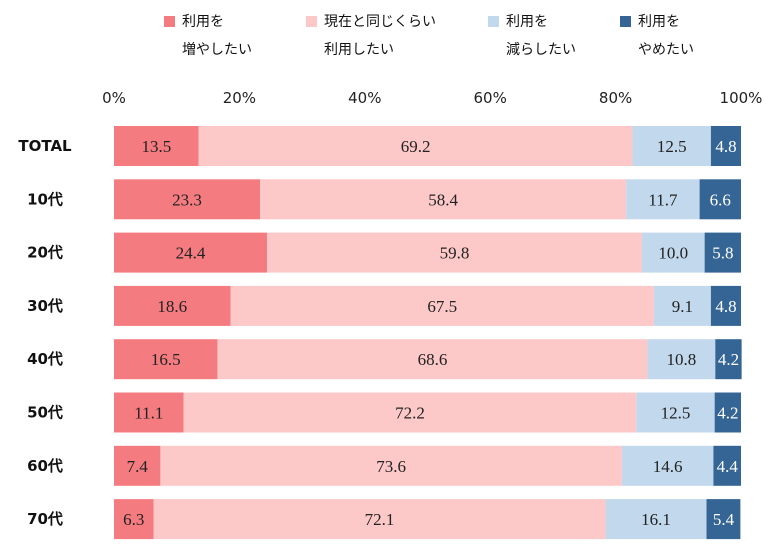 This screenshot has height=547, width=784. Describe the element at coordinates (45, 253) in the screenshot. I see `category-label: 20代` at that location.